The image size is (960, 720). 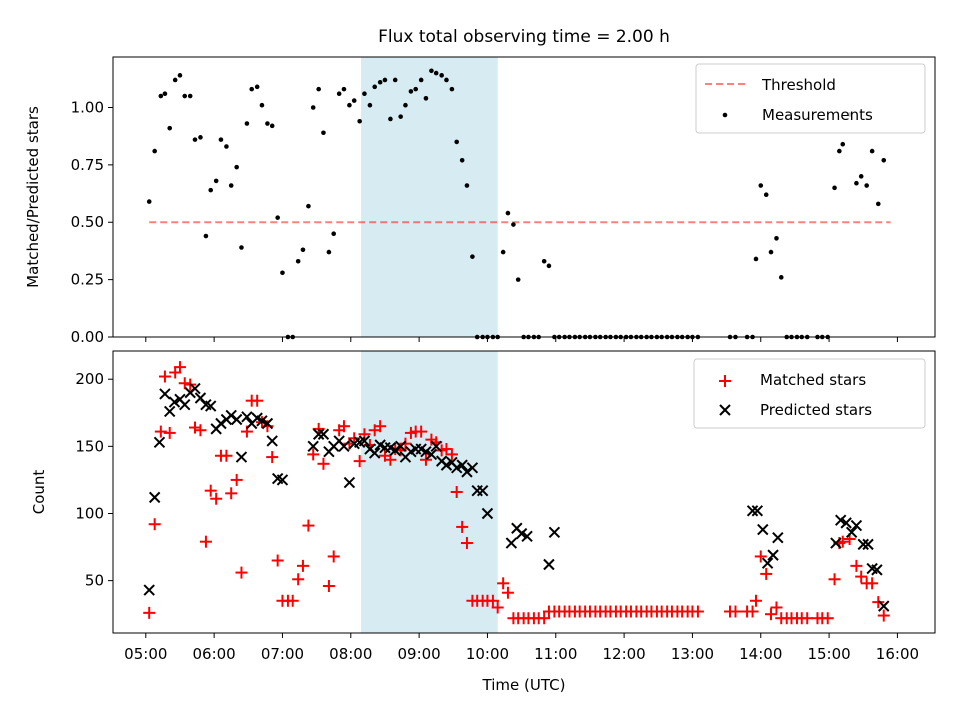 I want to click on legend-predicted-label: Predicted stars, so click(x=816, y=410).